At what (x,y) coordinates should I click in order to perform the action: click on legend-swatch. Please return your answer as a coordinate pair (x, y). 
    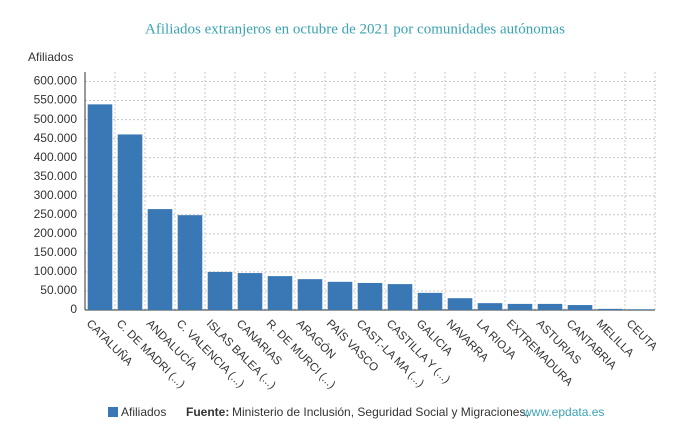
    Looking at the image, I should click on (113, 412).